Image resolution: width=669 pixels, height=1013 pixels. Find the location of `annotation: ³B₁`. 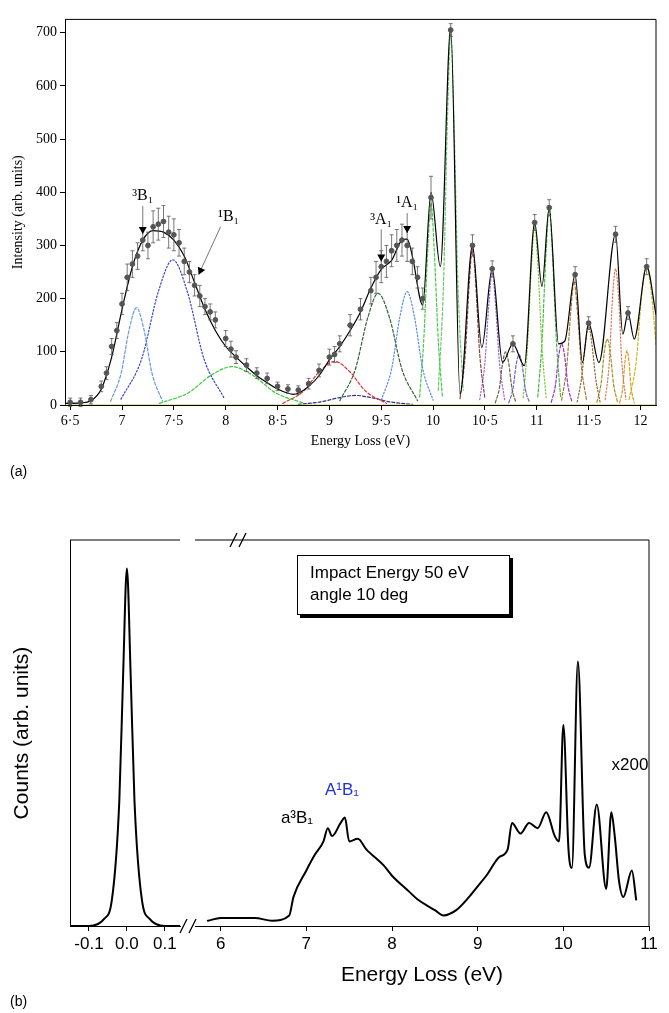

annotation: ³B₁ is located at coordinates (143, 195).